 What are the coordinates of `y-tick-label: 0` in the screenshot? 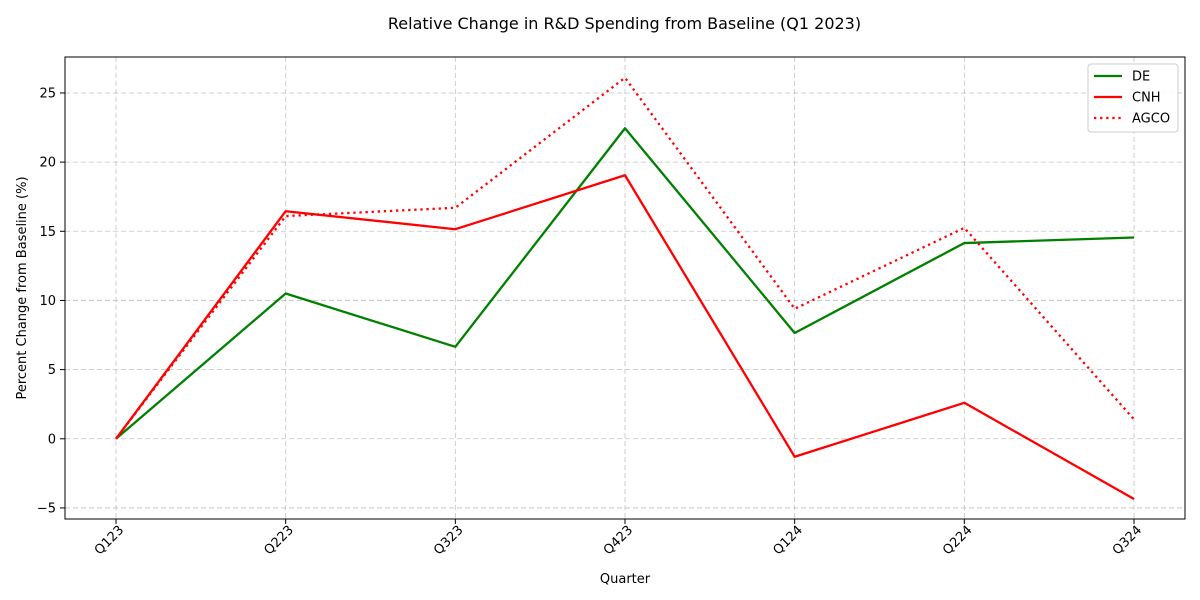 It's located at (52, 439).